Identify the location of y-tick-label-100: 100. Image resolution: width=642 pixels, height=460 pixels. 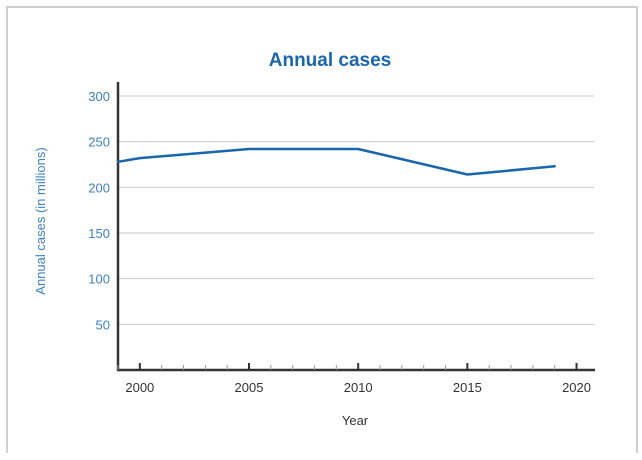
(99, 279).